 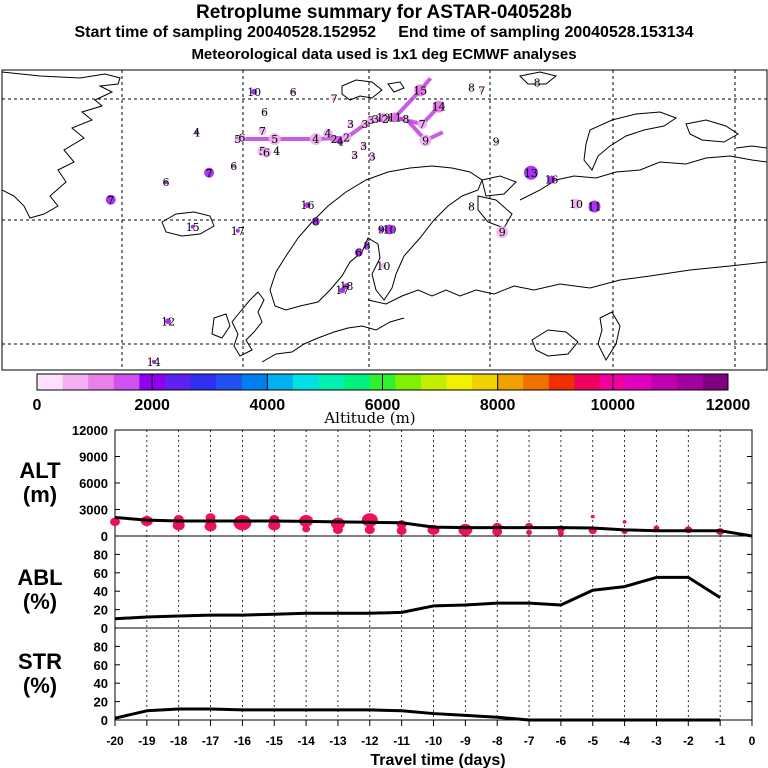 I want to click on alt-series-line, so click(x=433, y=526).